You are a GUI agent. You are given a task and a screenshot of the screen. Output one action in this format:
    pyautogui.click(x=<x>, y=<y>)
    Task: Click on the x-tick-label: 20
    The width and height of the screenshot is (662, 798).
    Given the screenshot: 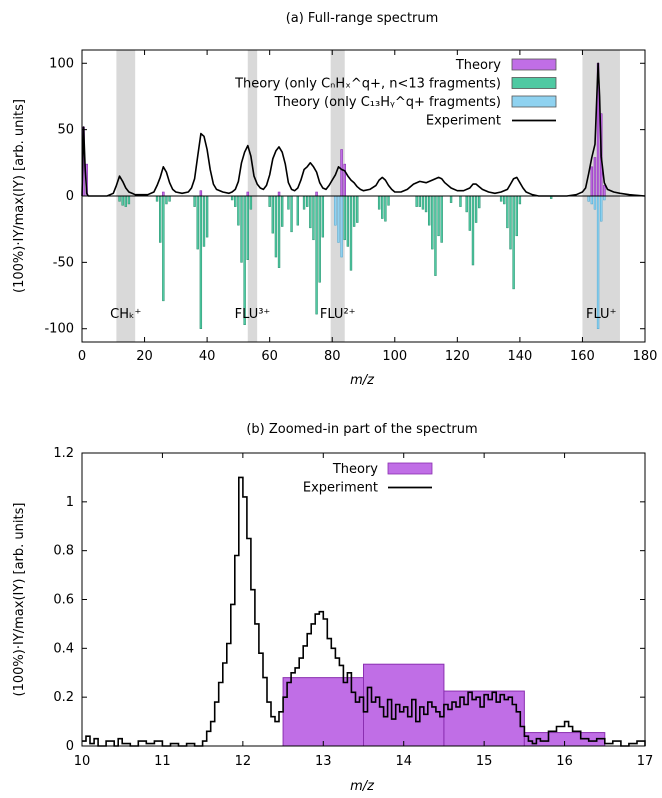 What is the action you would take?
    pyautogui.click(x=144, y=356)
    